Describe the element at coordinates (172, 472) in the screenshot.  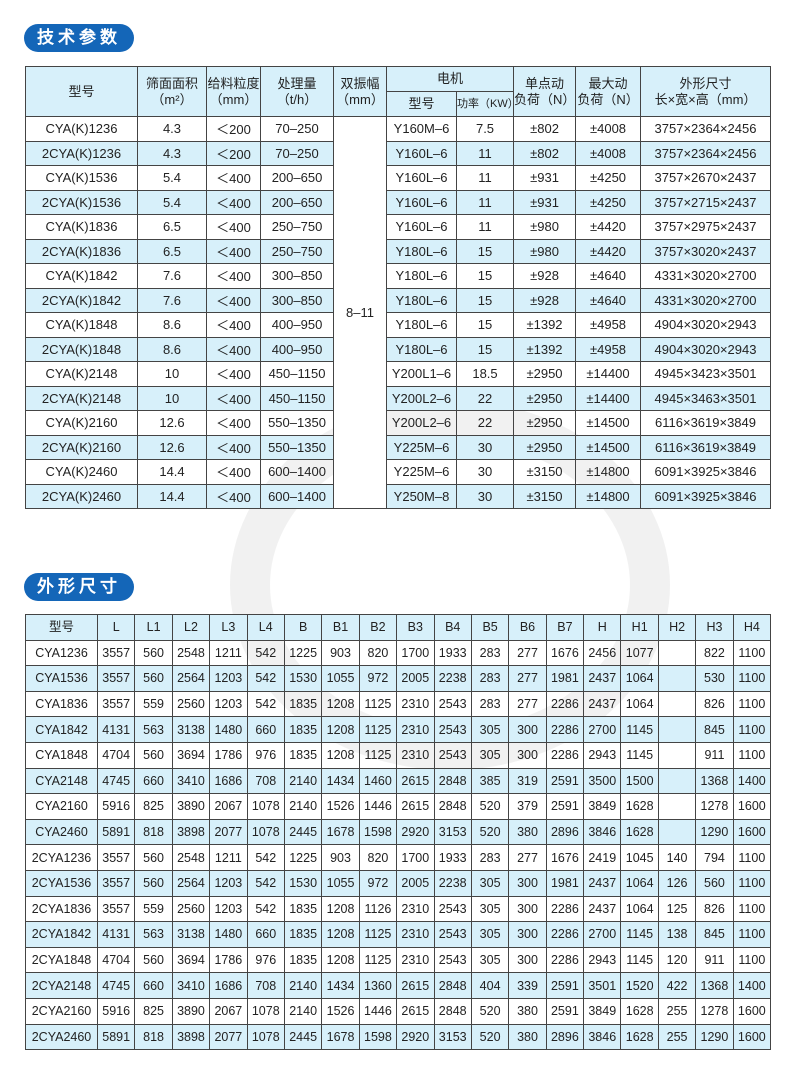
I see `table-cell: 14.4` at that location.